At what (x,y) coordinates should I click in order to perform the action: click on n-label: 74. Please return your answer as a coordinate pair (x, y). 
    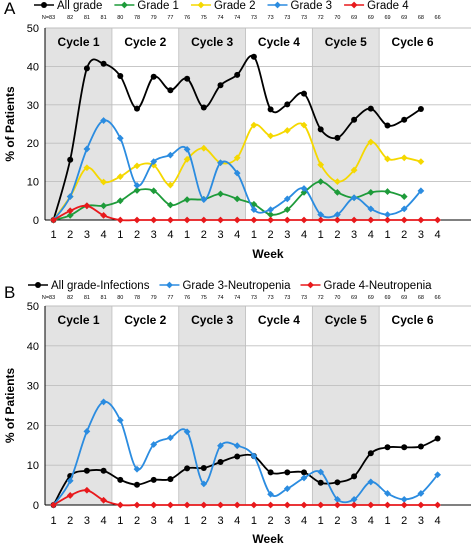
    Looking at the image, I should click on (237, 298).